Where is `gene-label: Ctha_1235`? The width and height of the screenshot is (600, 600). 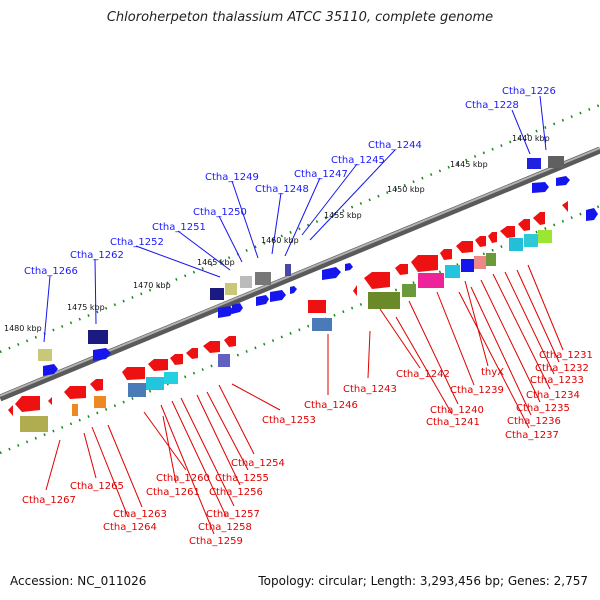 gene-label: Ctha_1235 is located at coordinates (543, 408).